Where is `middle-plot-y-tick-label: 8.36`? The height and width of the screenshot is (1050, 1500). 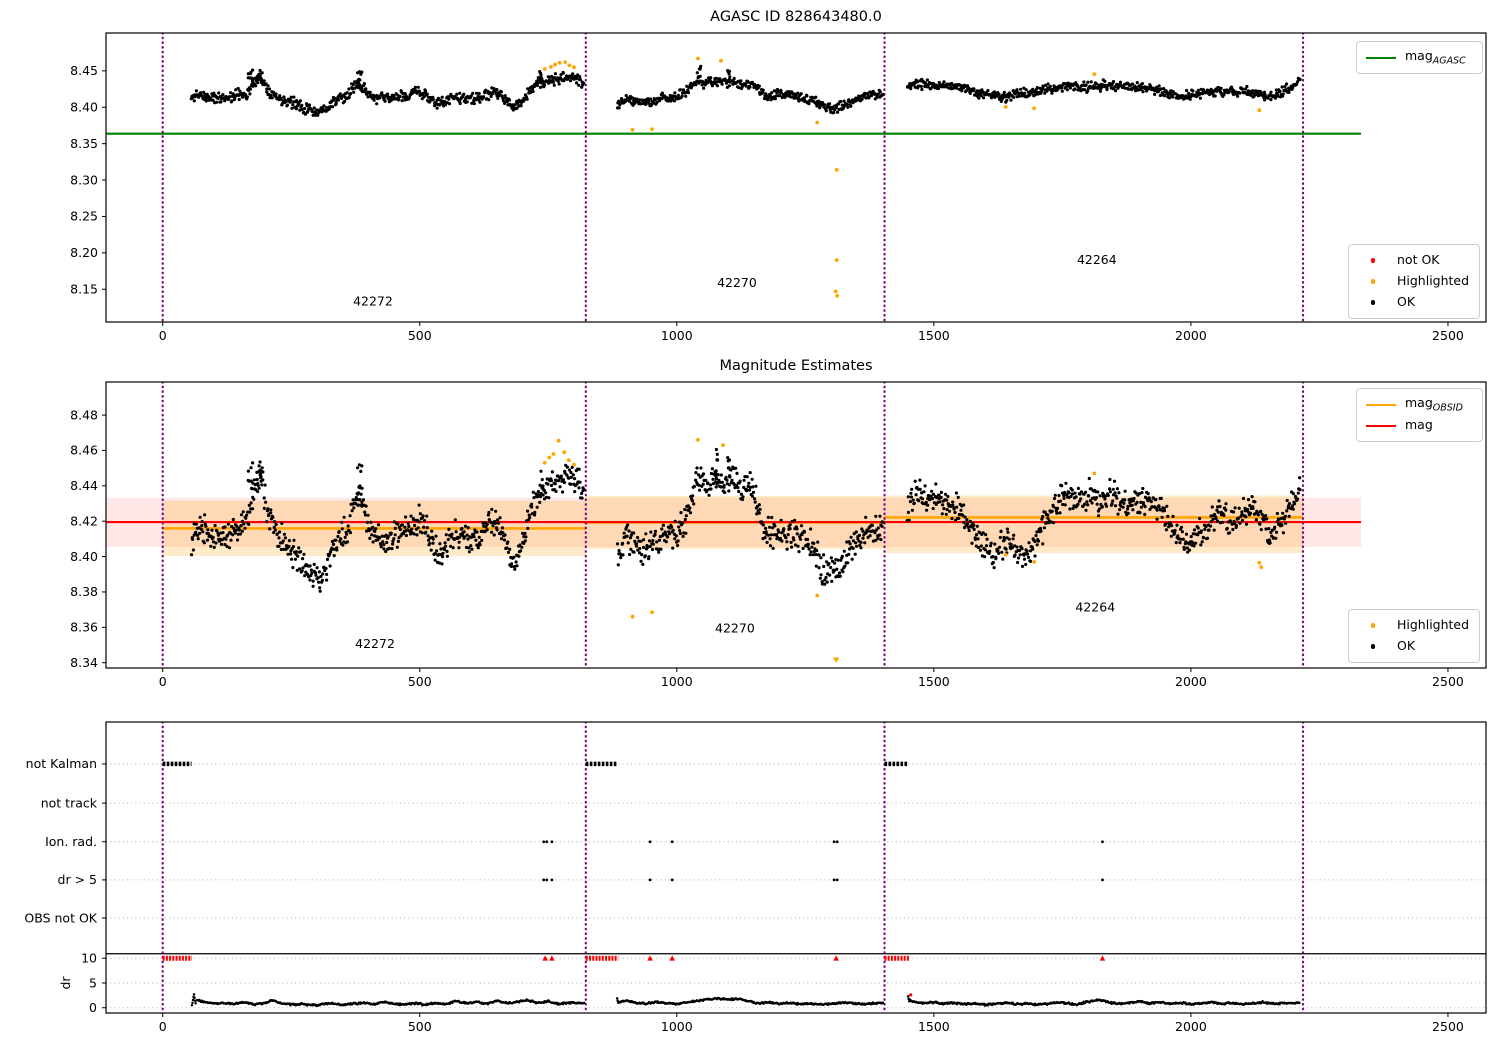
middle-plot-y-tick-label: 8.36 is located at coordinates (84, 627).